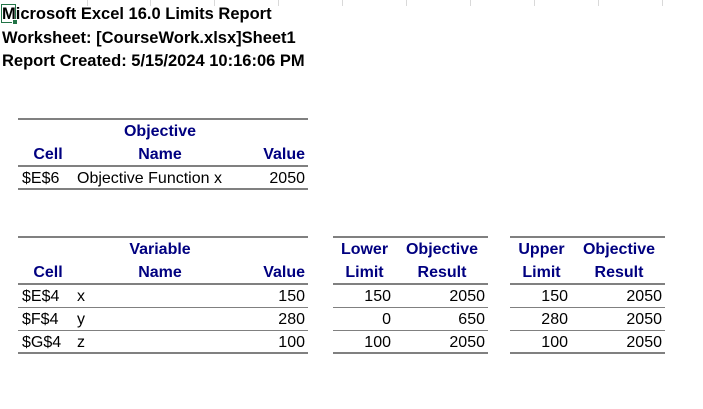  What do you see at coordinates (160, 272) in the screenshot?
I see `variable-name-header-bottom: Name` at bounding box center [160, 272].